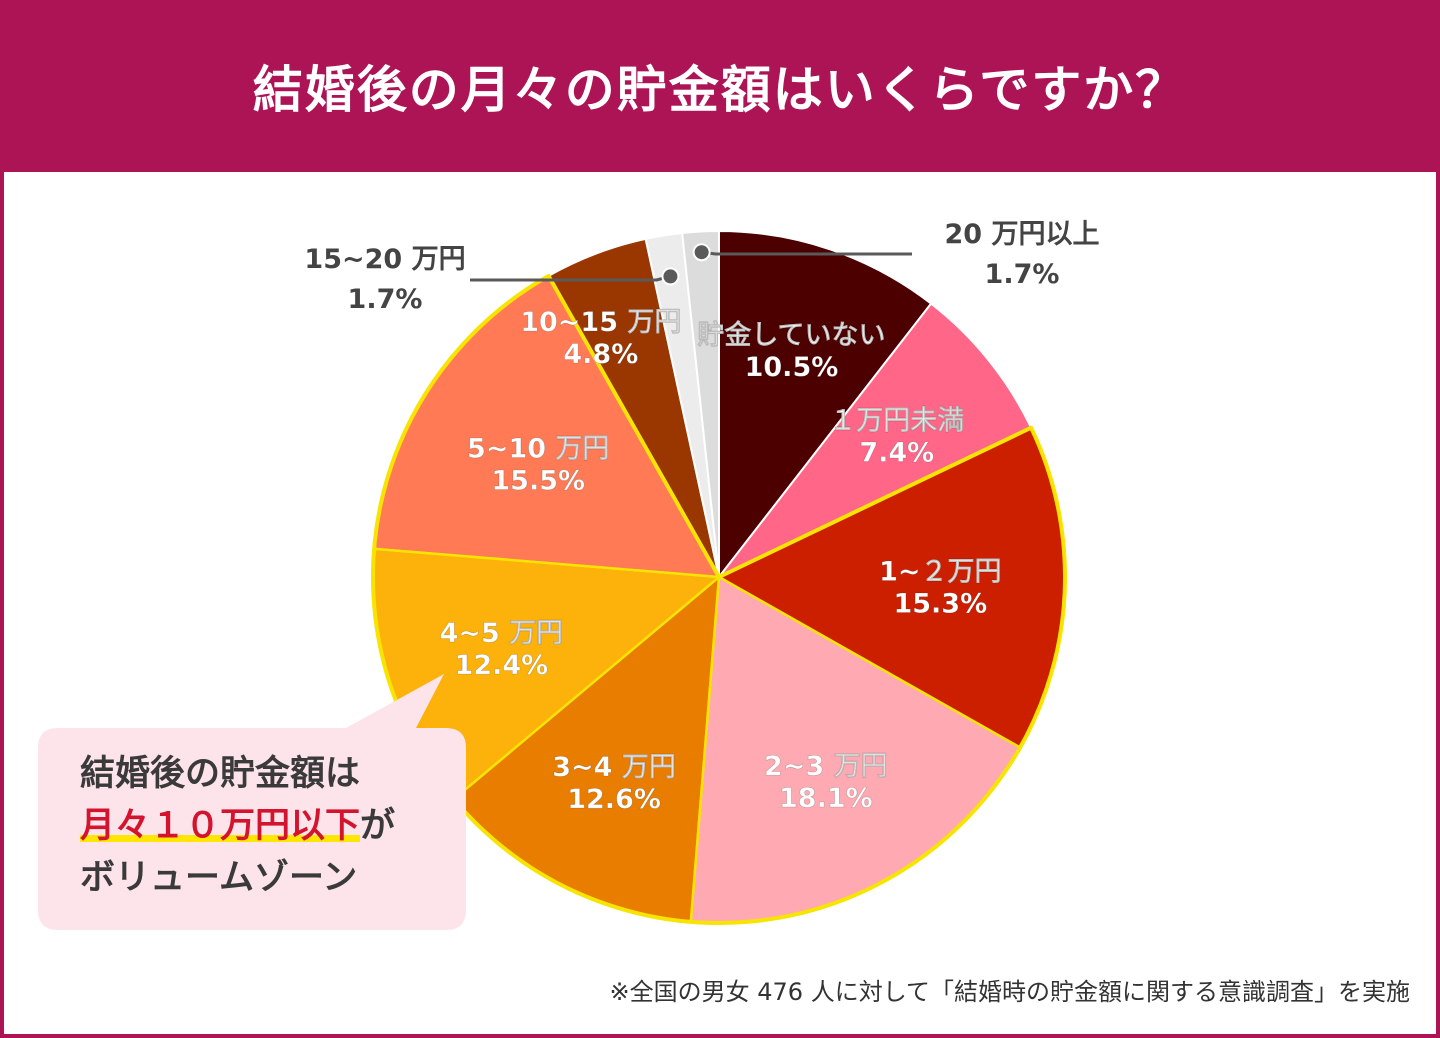  I want to click on callout-text: 結婚後の貯金額は 月々１０万円以下が ボリュームゾーン, so click(270, 826).